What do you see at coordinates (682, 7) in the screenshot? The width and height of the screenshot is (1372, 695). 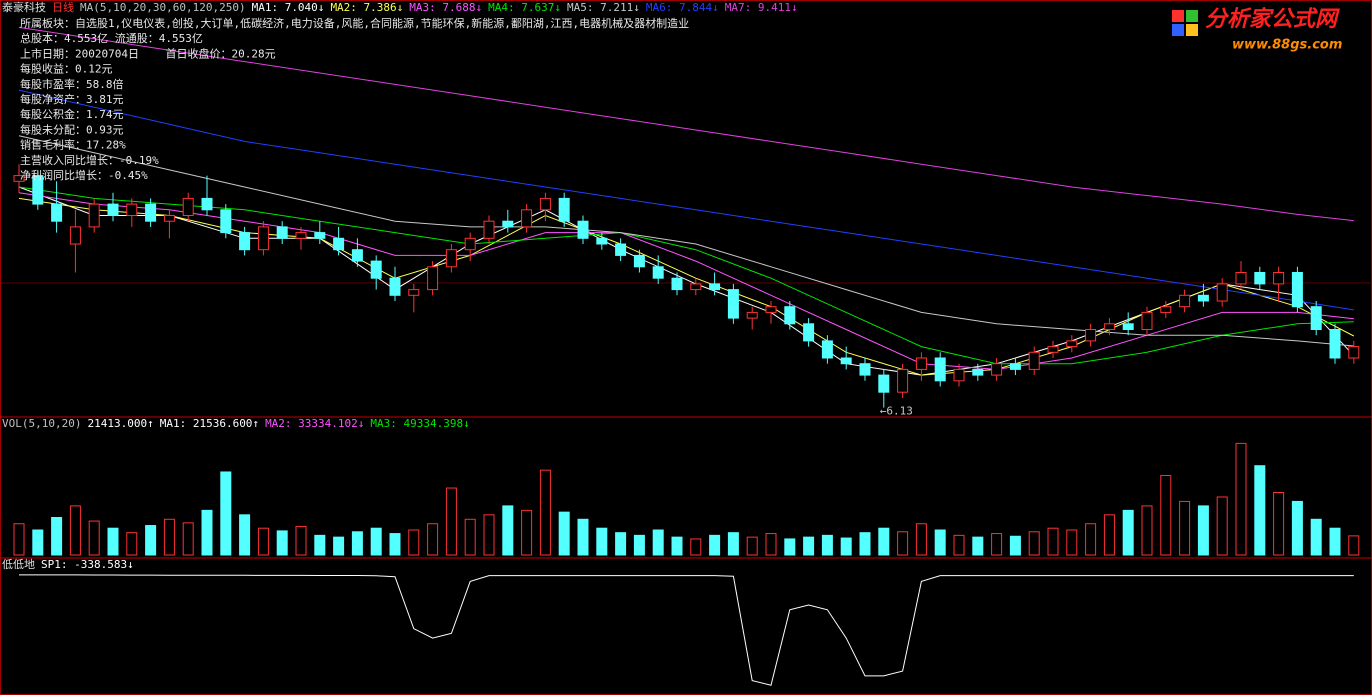 I see `header-label: MA6: 7.844↓` at bounding box center [682, 7].